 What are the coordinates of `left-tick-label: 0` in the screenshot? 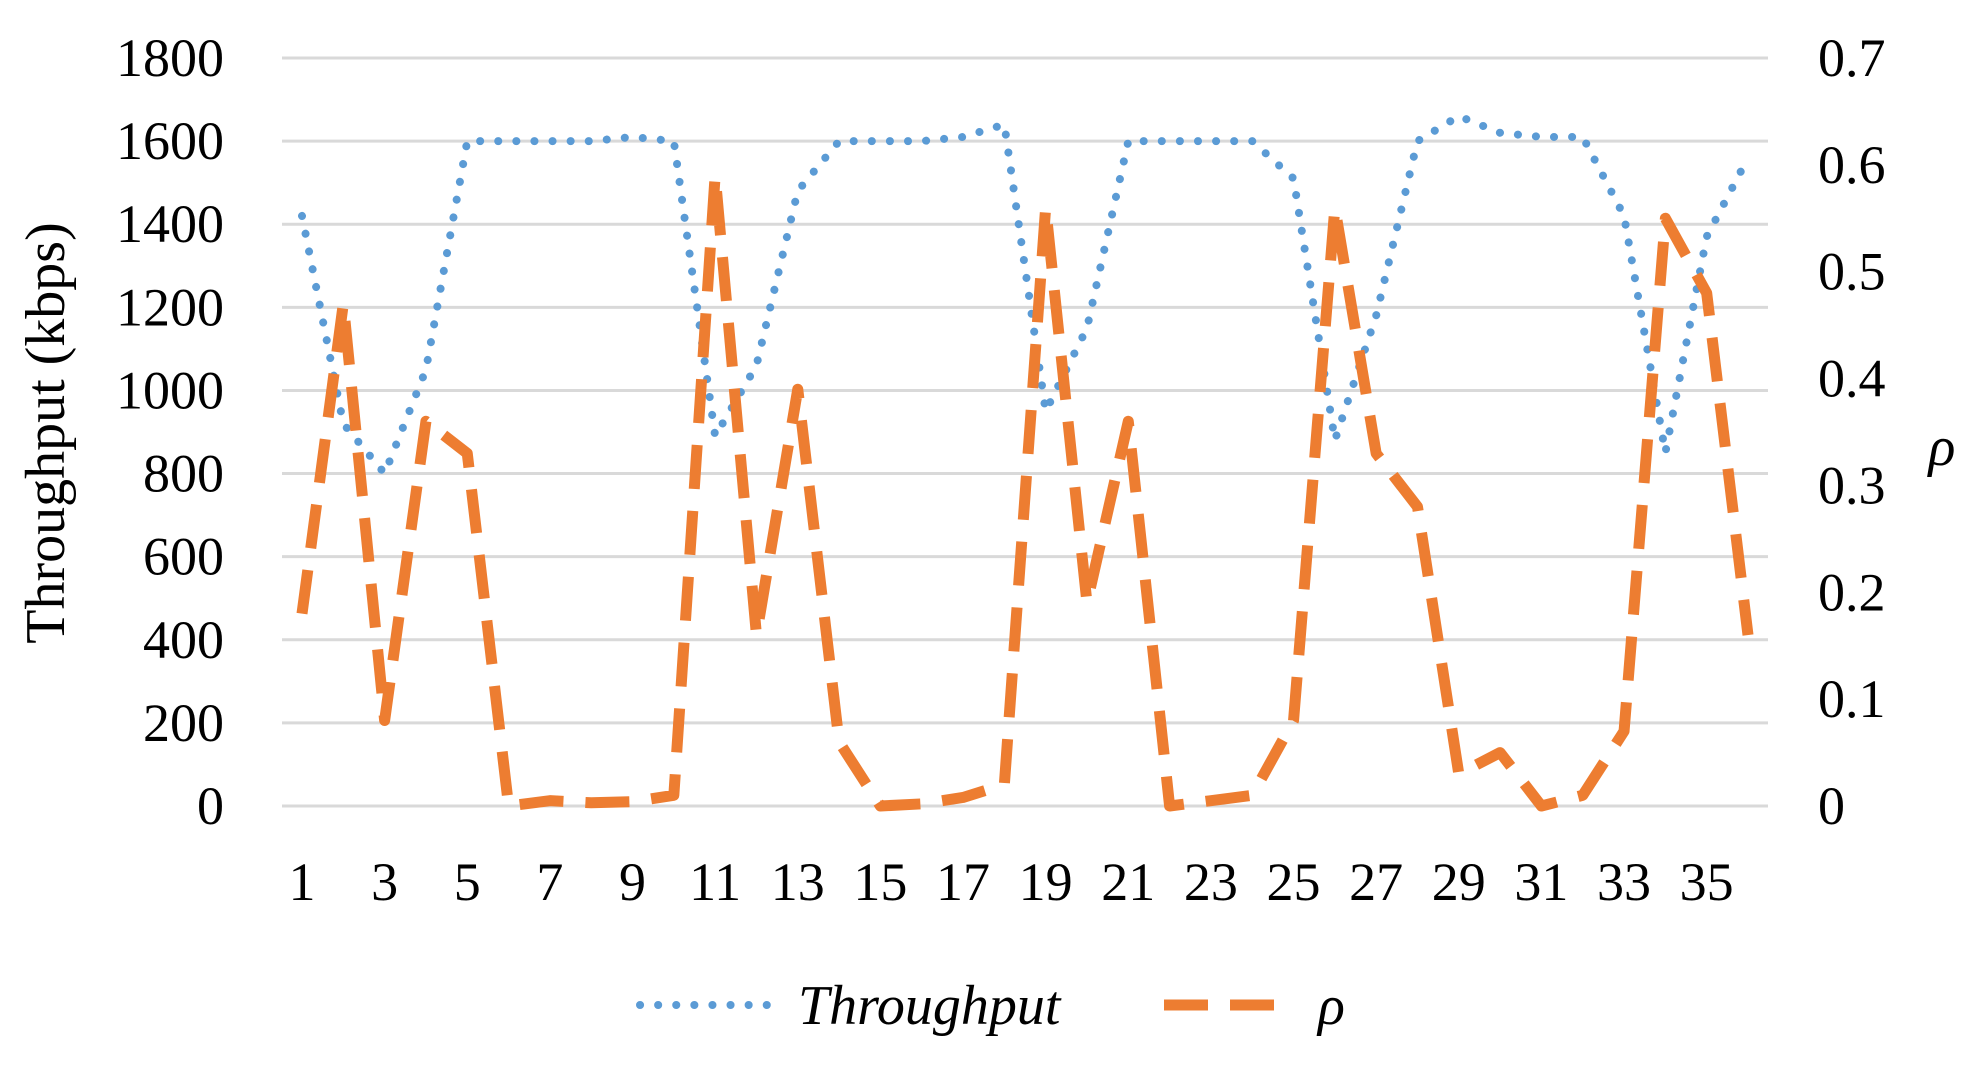 It's located at (210, 806).